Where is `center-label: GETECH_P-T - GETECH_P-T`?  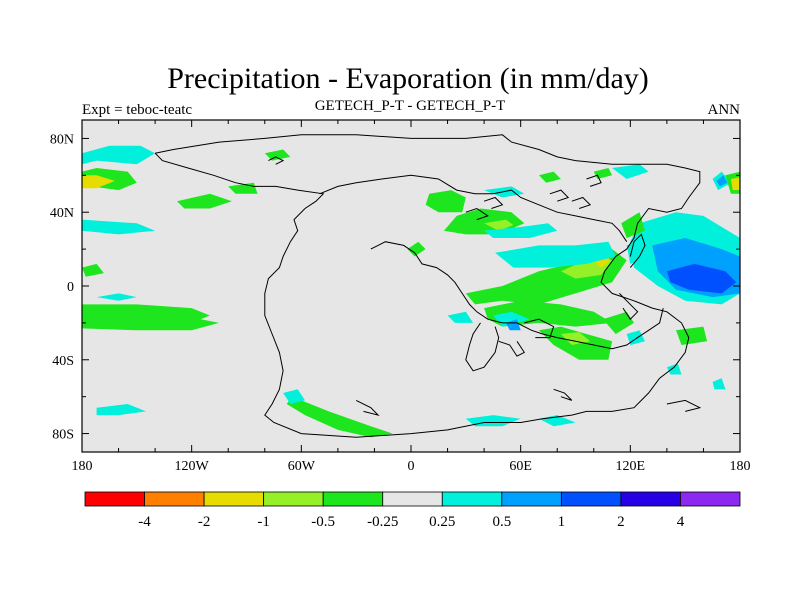
center-label: GETECH_P-T - GETECH_P-T is located at coordinates (410, 106).